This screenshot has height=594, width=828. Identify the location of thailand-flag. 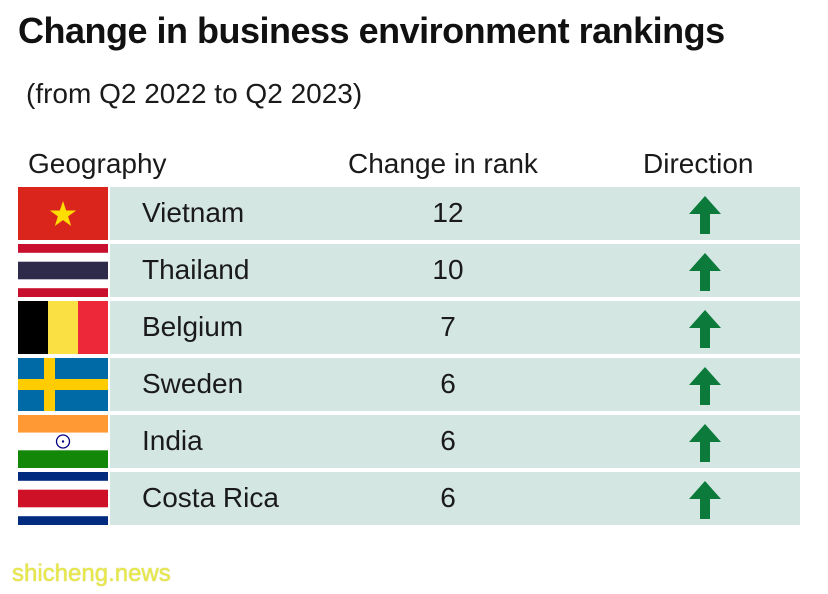
(63, 270).